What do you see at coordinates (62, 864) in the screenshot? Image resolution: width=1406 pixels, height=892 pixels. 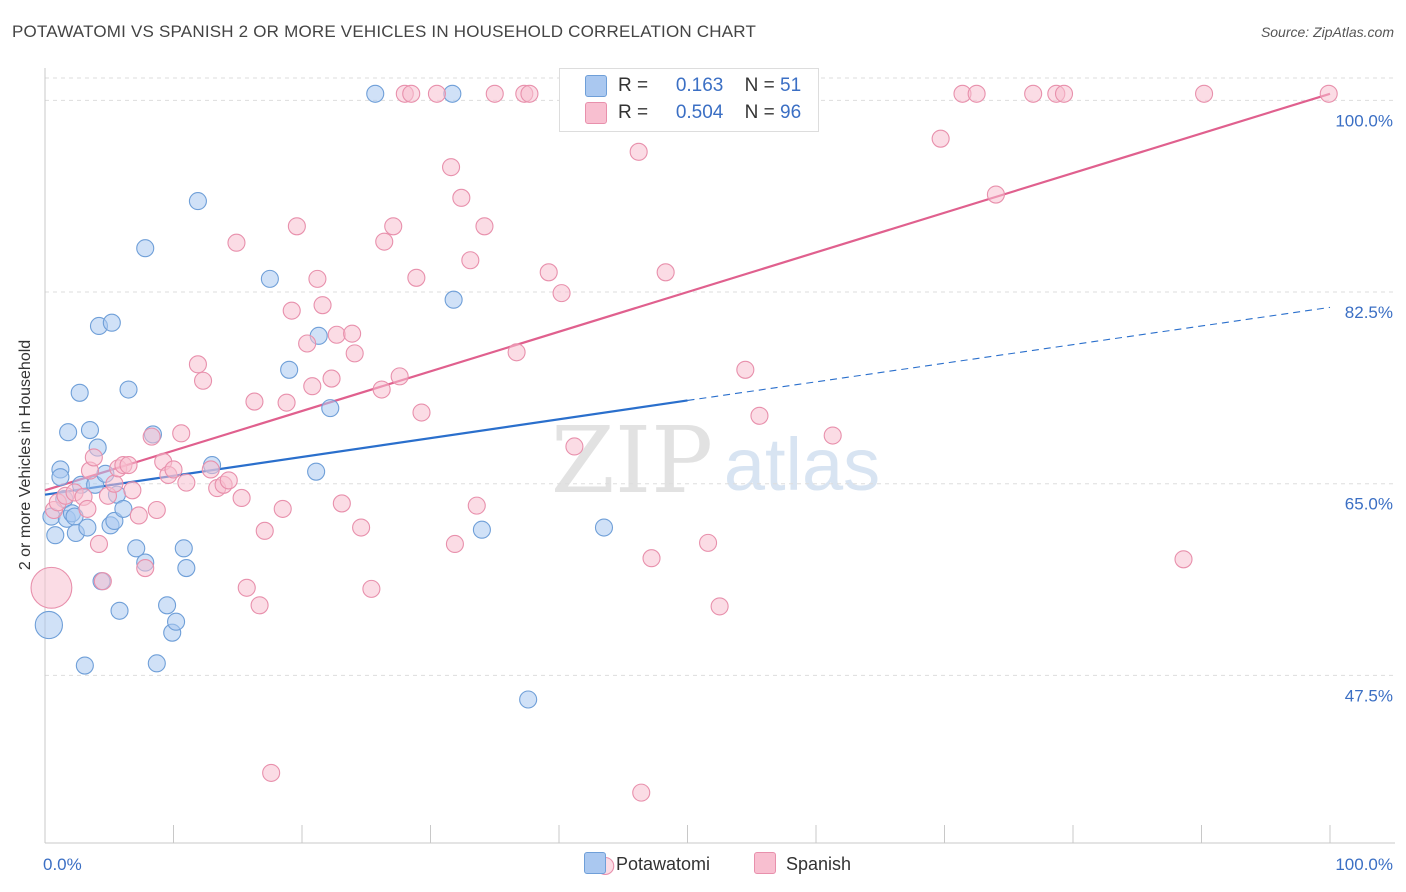 I see `x-tick-label: 0.0%` at bounding box center [62, 864].